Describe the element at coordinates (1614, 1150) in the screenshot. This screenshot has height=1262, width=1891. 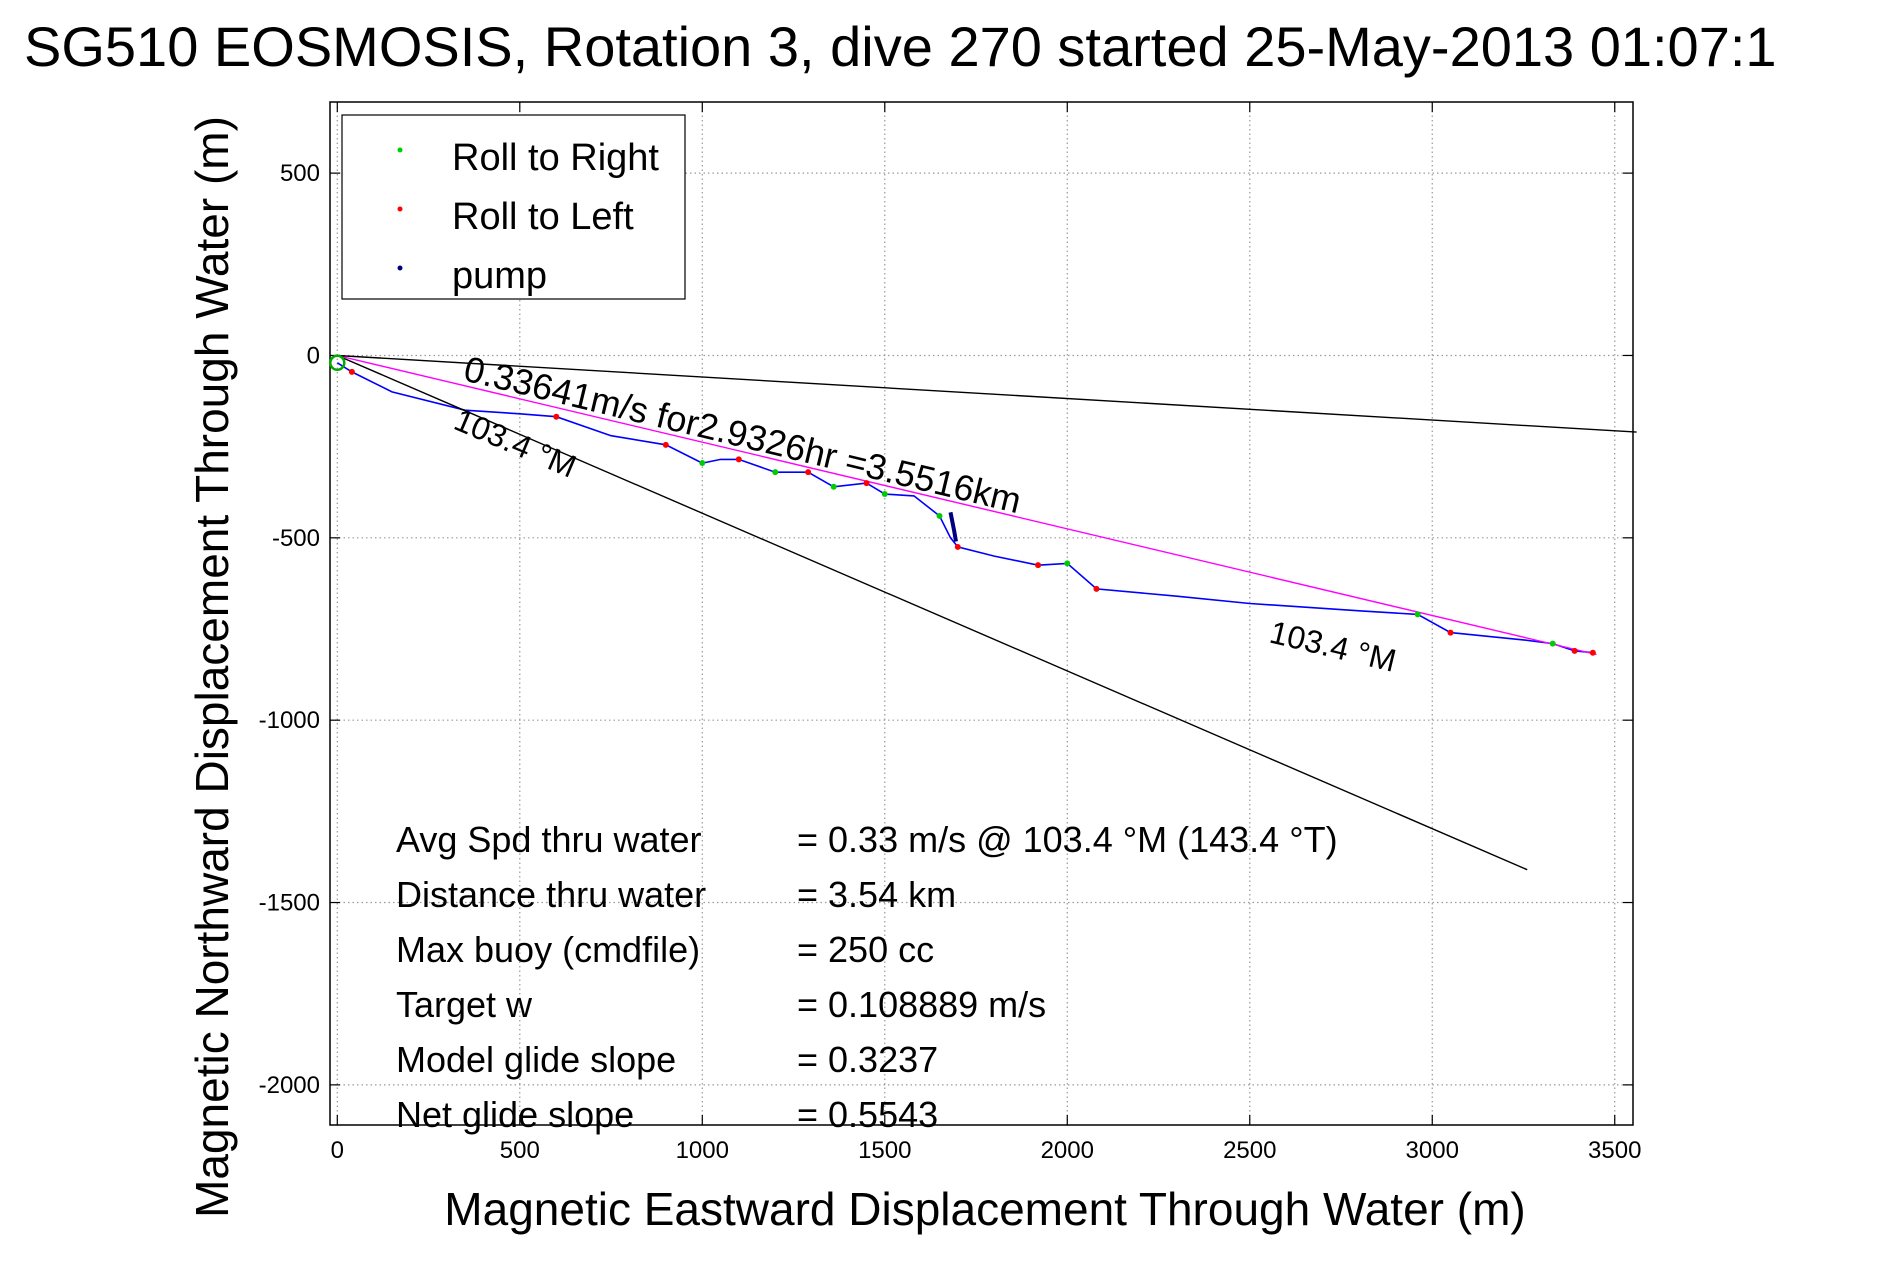
I see `x-tick-label: 3500` at that location.